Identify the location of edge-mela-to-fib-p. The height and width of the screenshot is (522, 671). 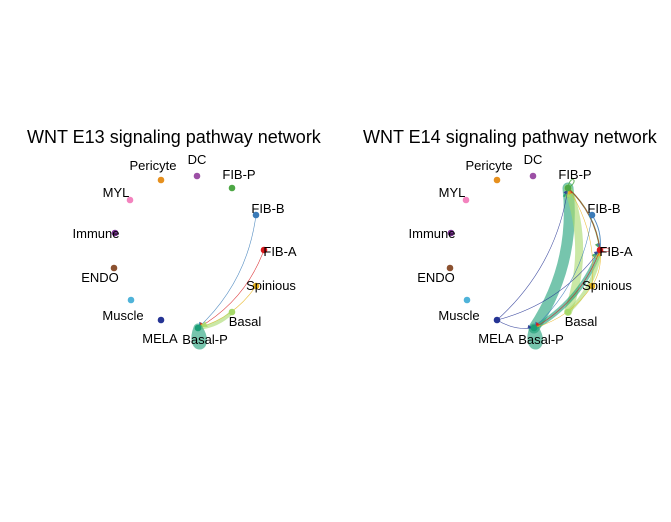
(532, 254).